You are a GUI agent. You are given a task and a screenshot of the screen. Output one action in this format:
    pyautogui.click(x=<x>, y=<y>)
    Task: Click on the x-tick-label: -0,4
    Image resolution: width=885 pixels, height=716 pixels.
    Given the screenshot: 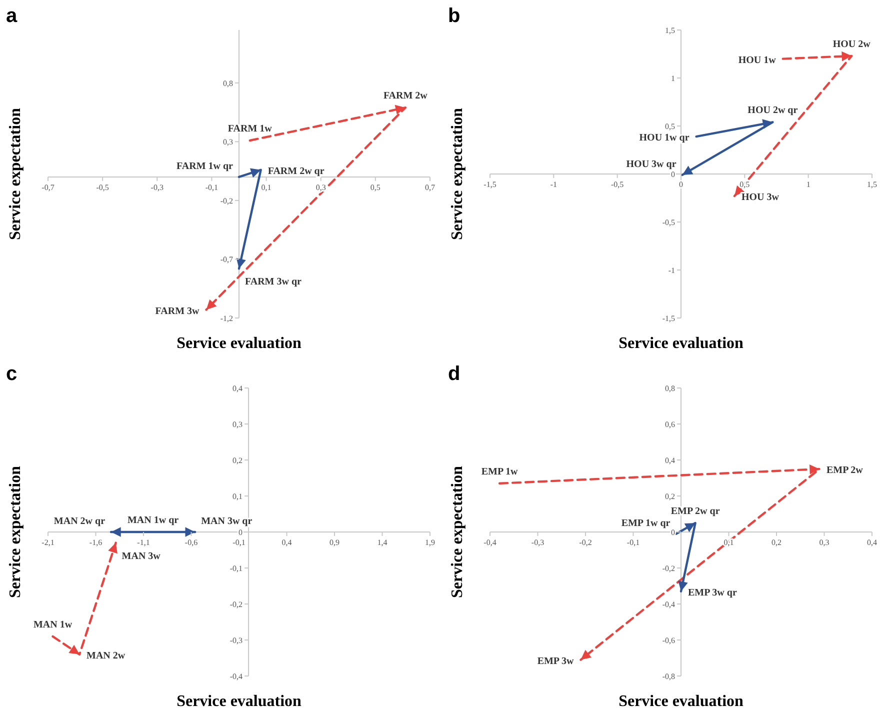 What is the action you would take?
    pyautogui.click(x=490, y=542)
    